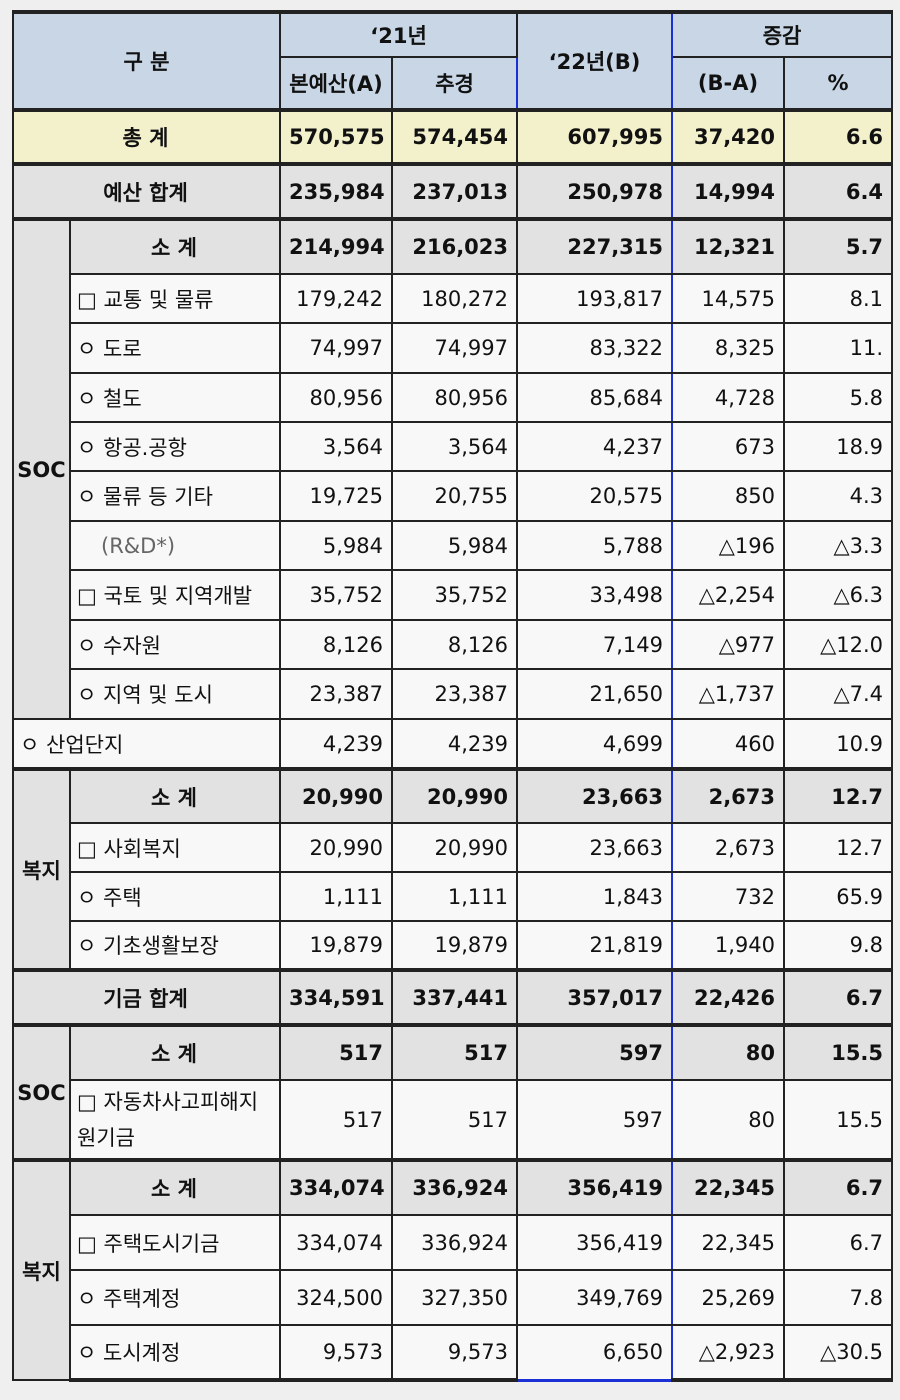 Image resolution: width=900 pixels, height=1400 pixels. I want to click on supplementary-2021-cell: 35,752, so click(455, 595).